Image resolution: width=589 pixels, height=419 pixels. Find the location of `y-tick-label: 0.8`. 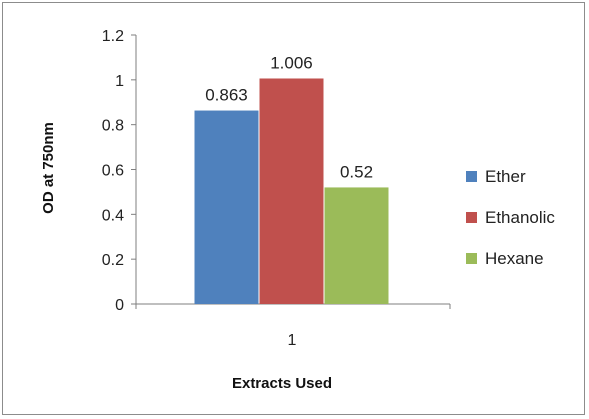

y-tick-label: 0.8 is located at coordinates (113, 126).